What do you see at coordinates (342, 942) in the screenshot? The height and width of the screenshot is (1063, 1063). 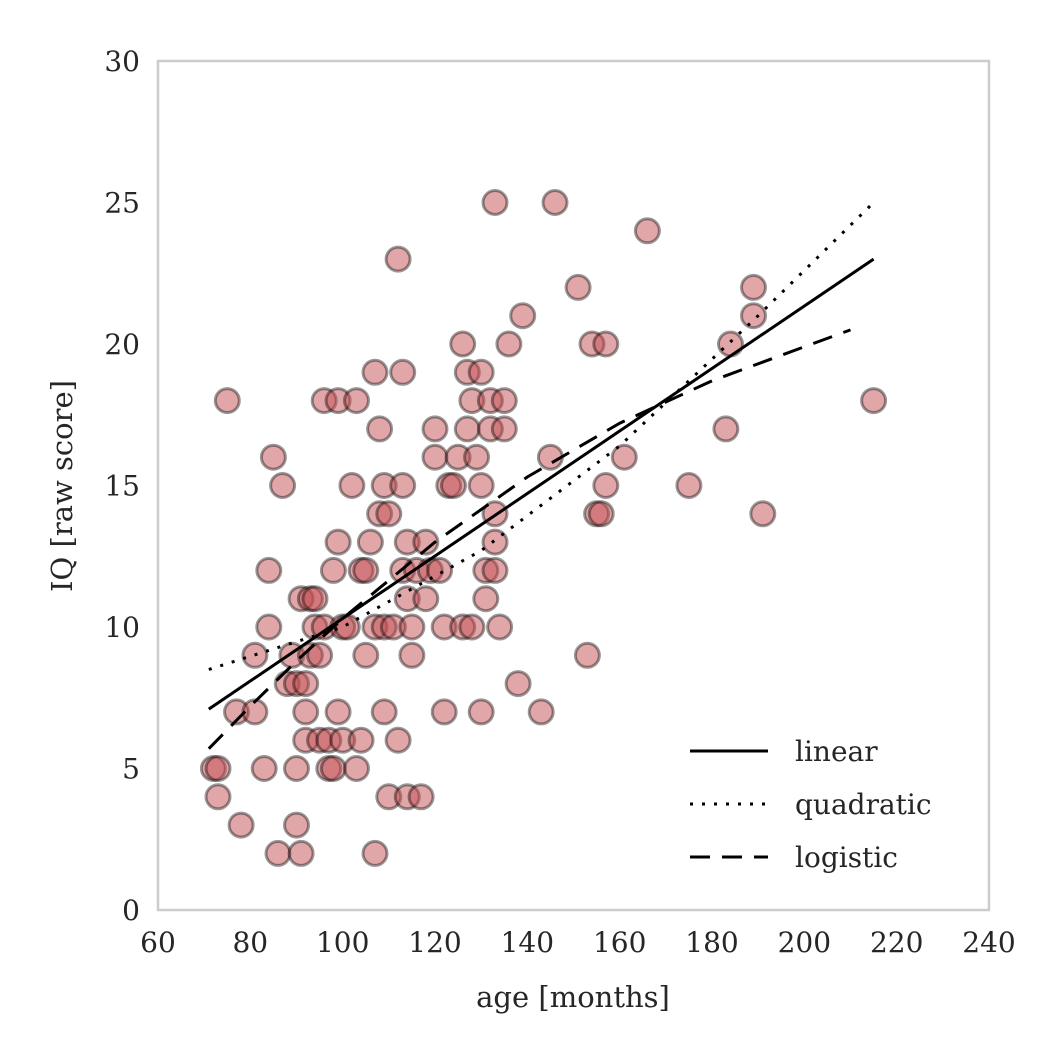 I see `x-tick-label: 100` at bounding box center [342, 942].